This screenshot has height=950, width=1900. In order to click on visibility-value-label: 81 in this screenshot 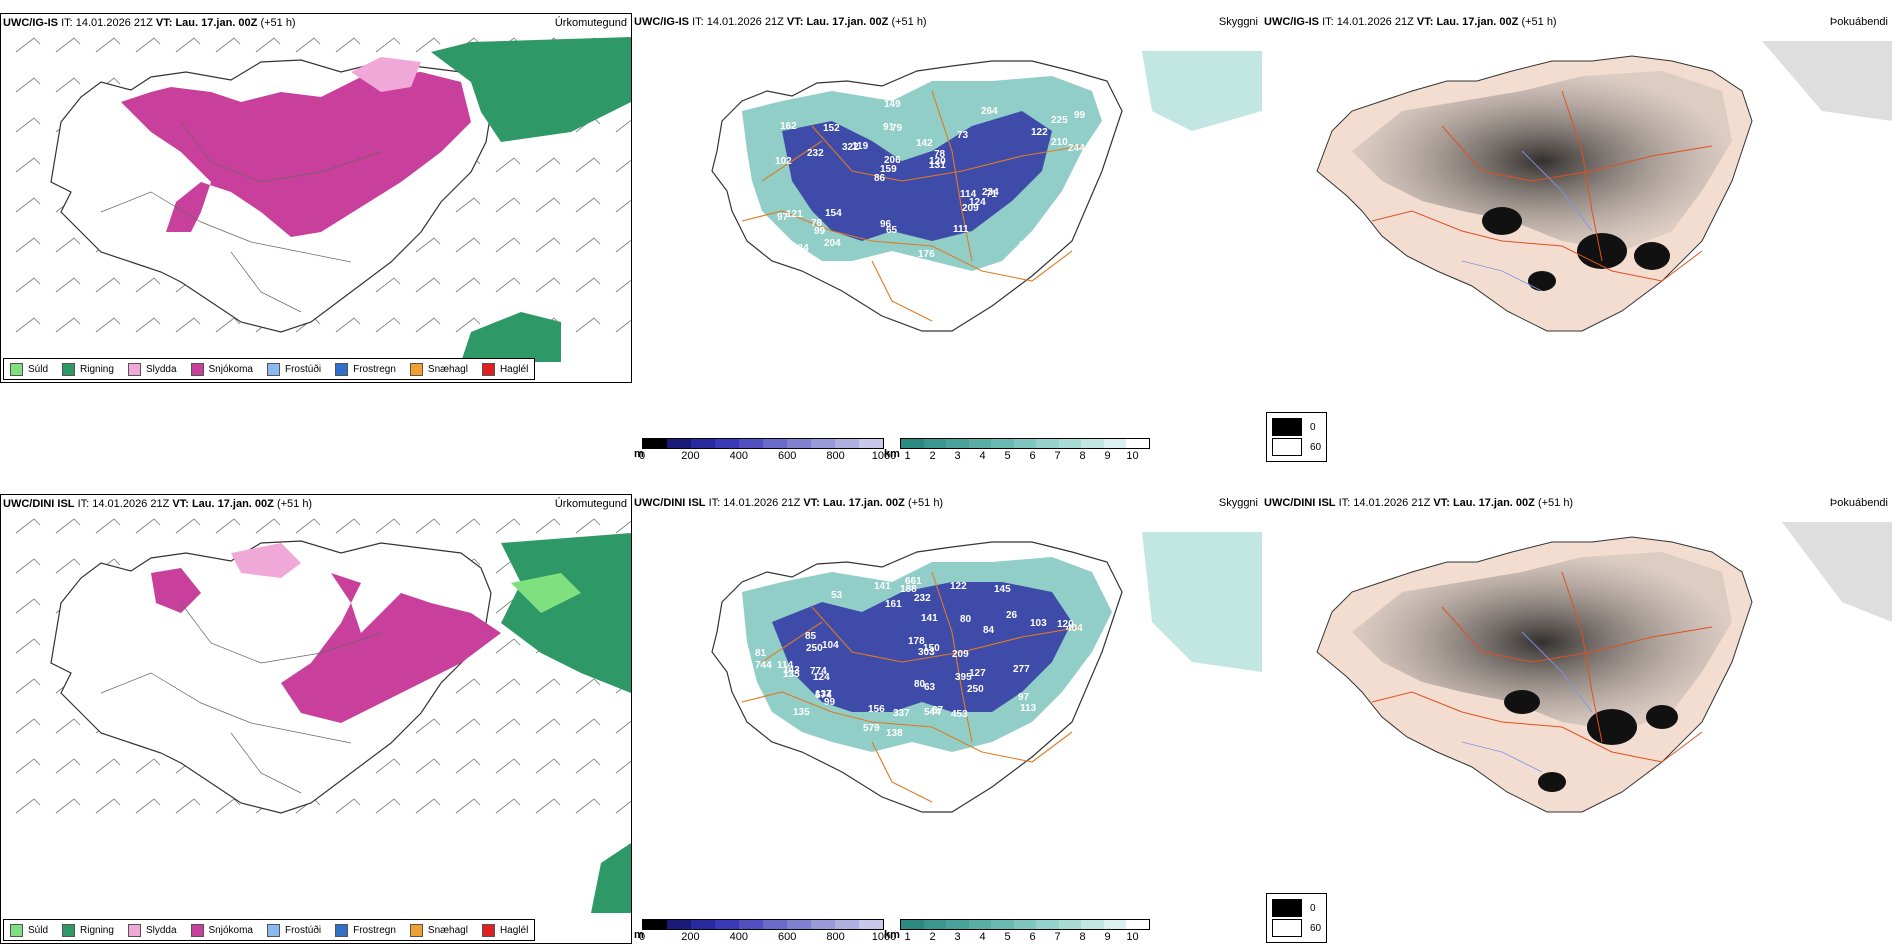, I will do `click(761, 653)`.